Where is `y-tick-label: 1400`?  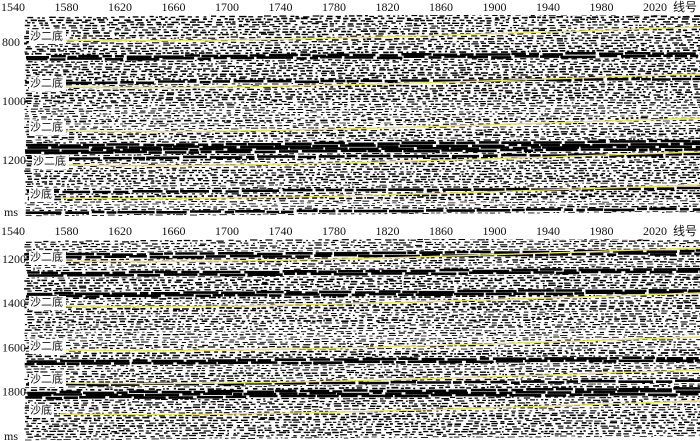 y-tick-label: 1400 is located at coordinates (14, 303).